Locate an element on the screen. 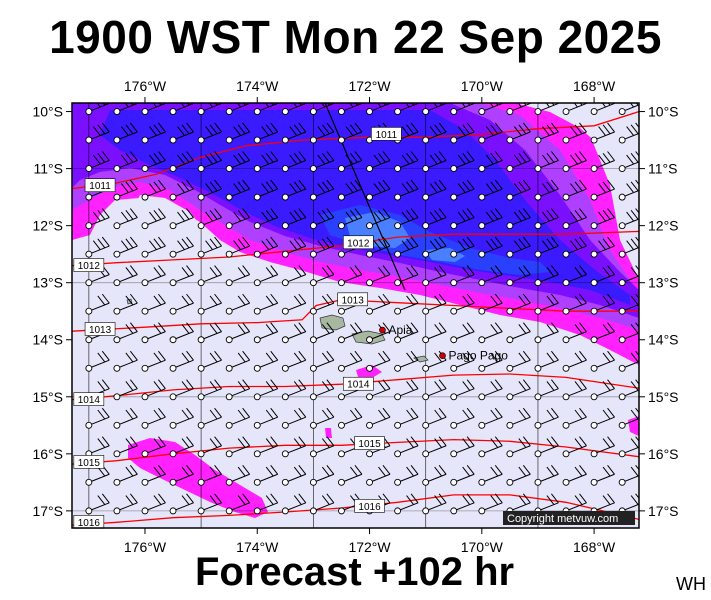 This screenshot has height=600, width=711. svg-text: 1011 is located at coordinates (387, 135).